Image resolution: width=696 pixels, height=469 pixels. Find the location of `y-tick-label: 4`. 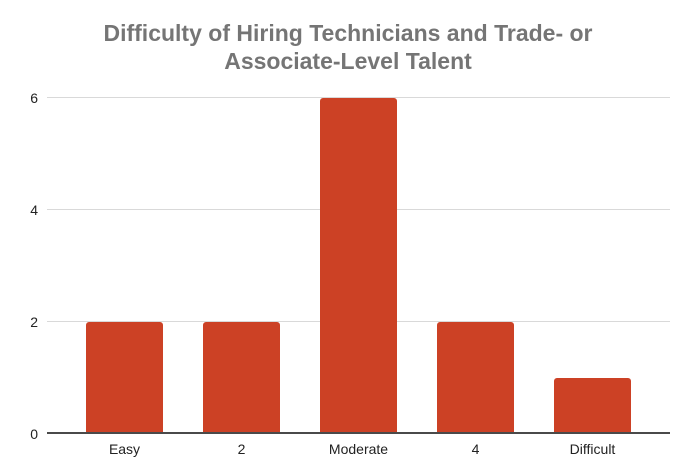

y-tick-label: 4 is located at coordinates (34, 210).